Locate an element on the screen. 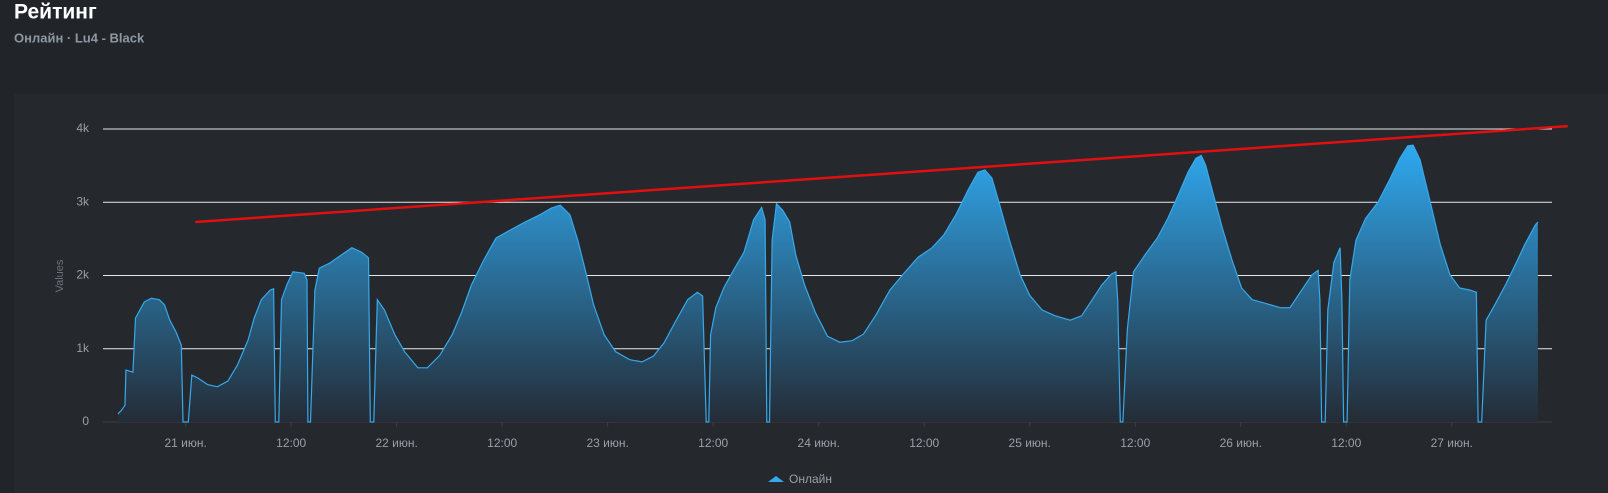 The width and height of the screenshot is (1608, 493). y-tick-label: 2k is located at coordinates (83, 275).